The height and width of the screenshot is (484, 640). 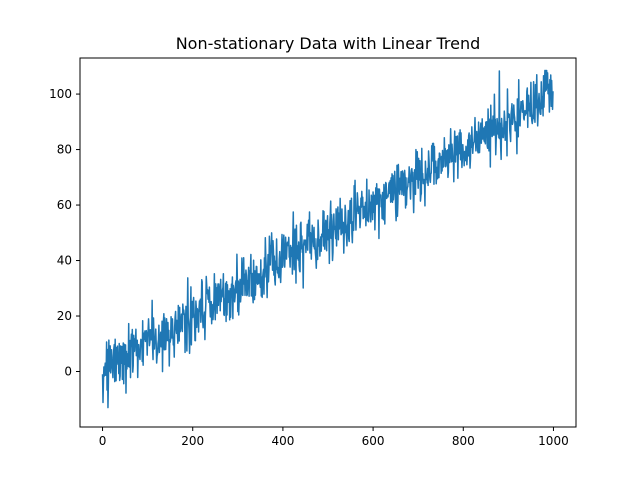 I want to click on x-tick-label: 1000, so click(x=553, y=441).